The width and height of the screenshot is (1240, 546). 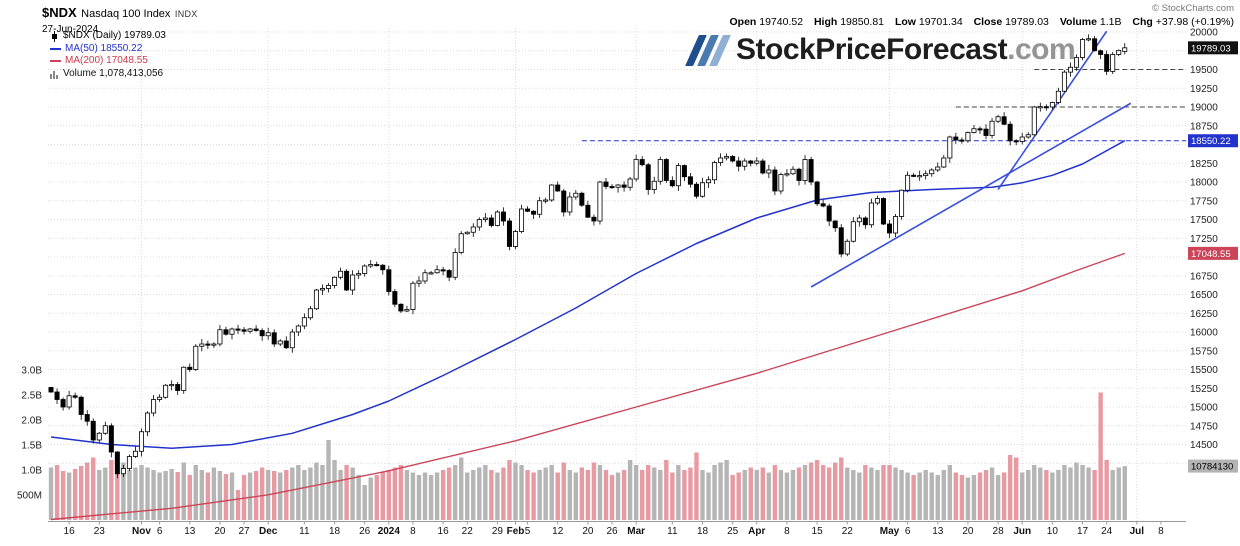 What do you see at coordinates (1204, 333) in the screenshot?
I see `svg-text: 16000` at bounding box center [1204, 333].